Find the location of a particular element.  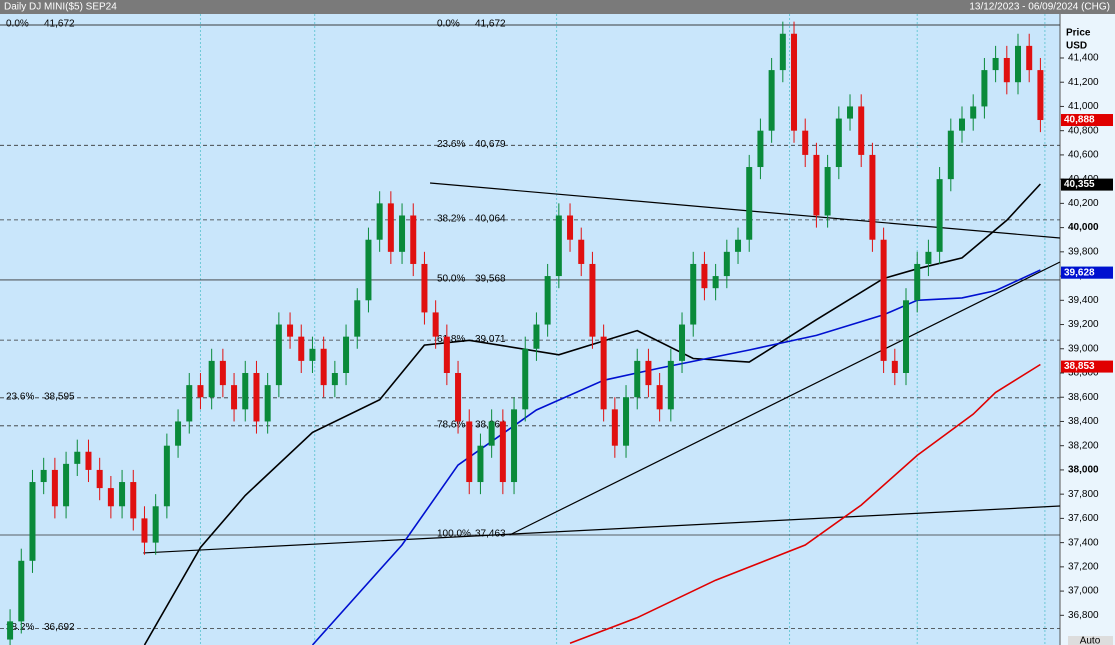

auto-button is located at coordinates (1090, 640).